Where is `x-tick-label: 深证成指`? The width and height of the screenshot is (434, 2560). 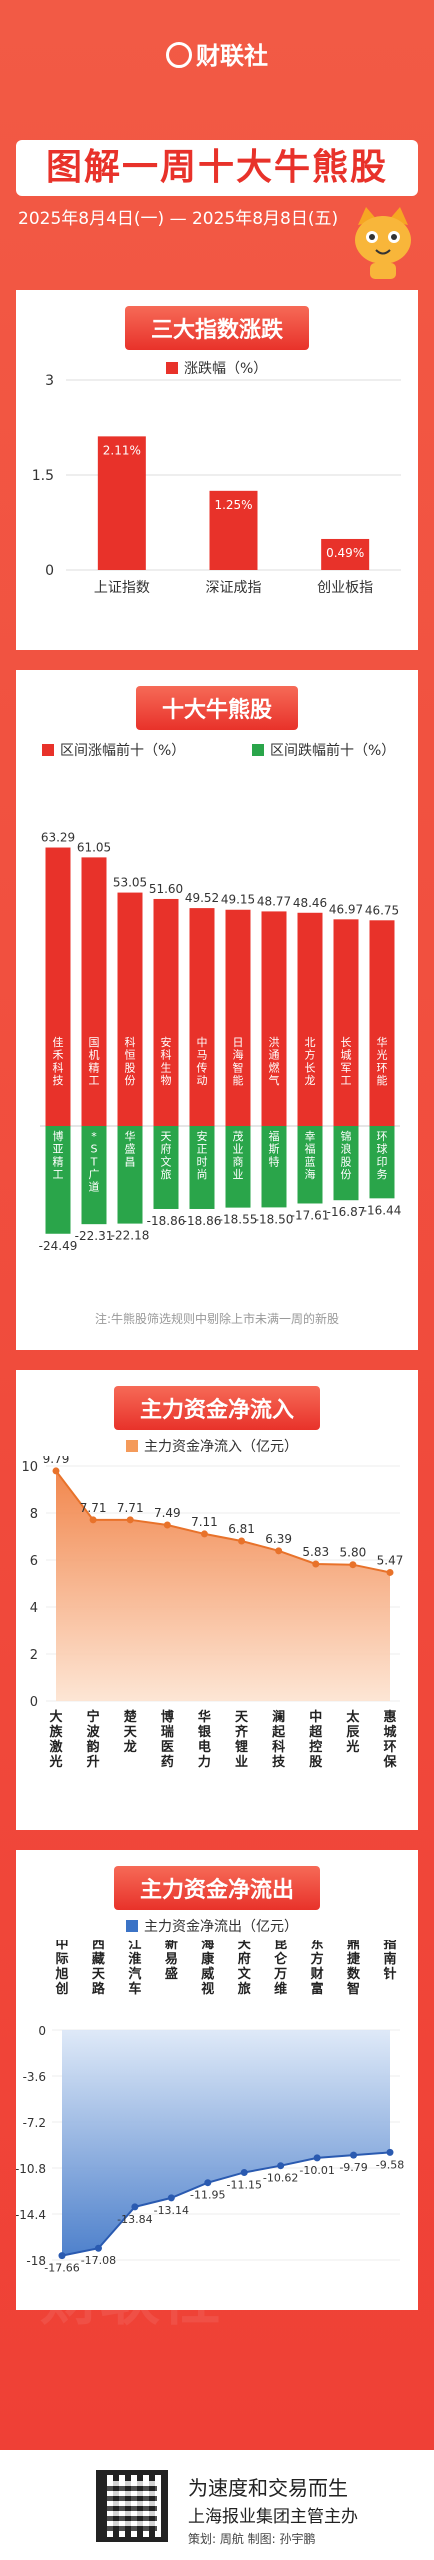 x-tick-label: 深证成指 is located at coordinates (234, 588).